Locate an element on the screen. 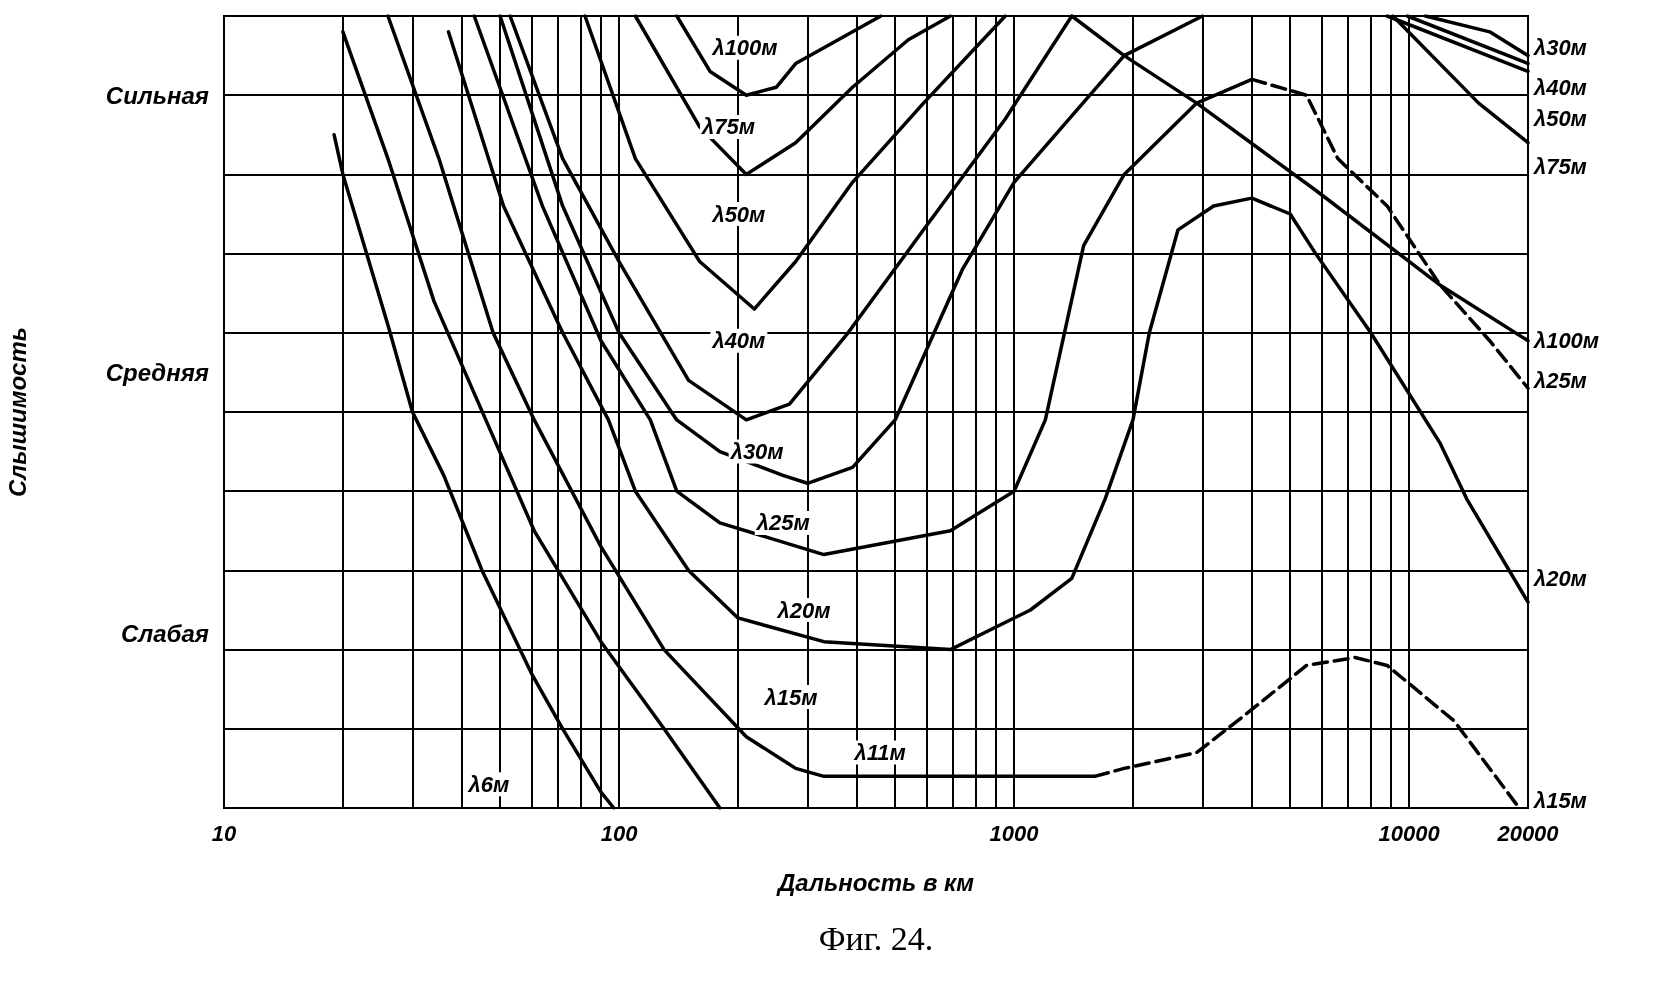 Image resolution: width=1668 pixels, height=986 pixels. annotation: λ6м is located at coordinates (488, 784).